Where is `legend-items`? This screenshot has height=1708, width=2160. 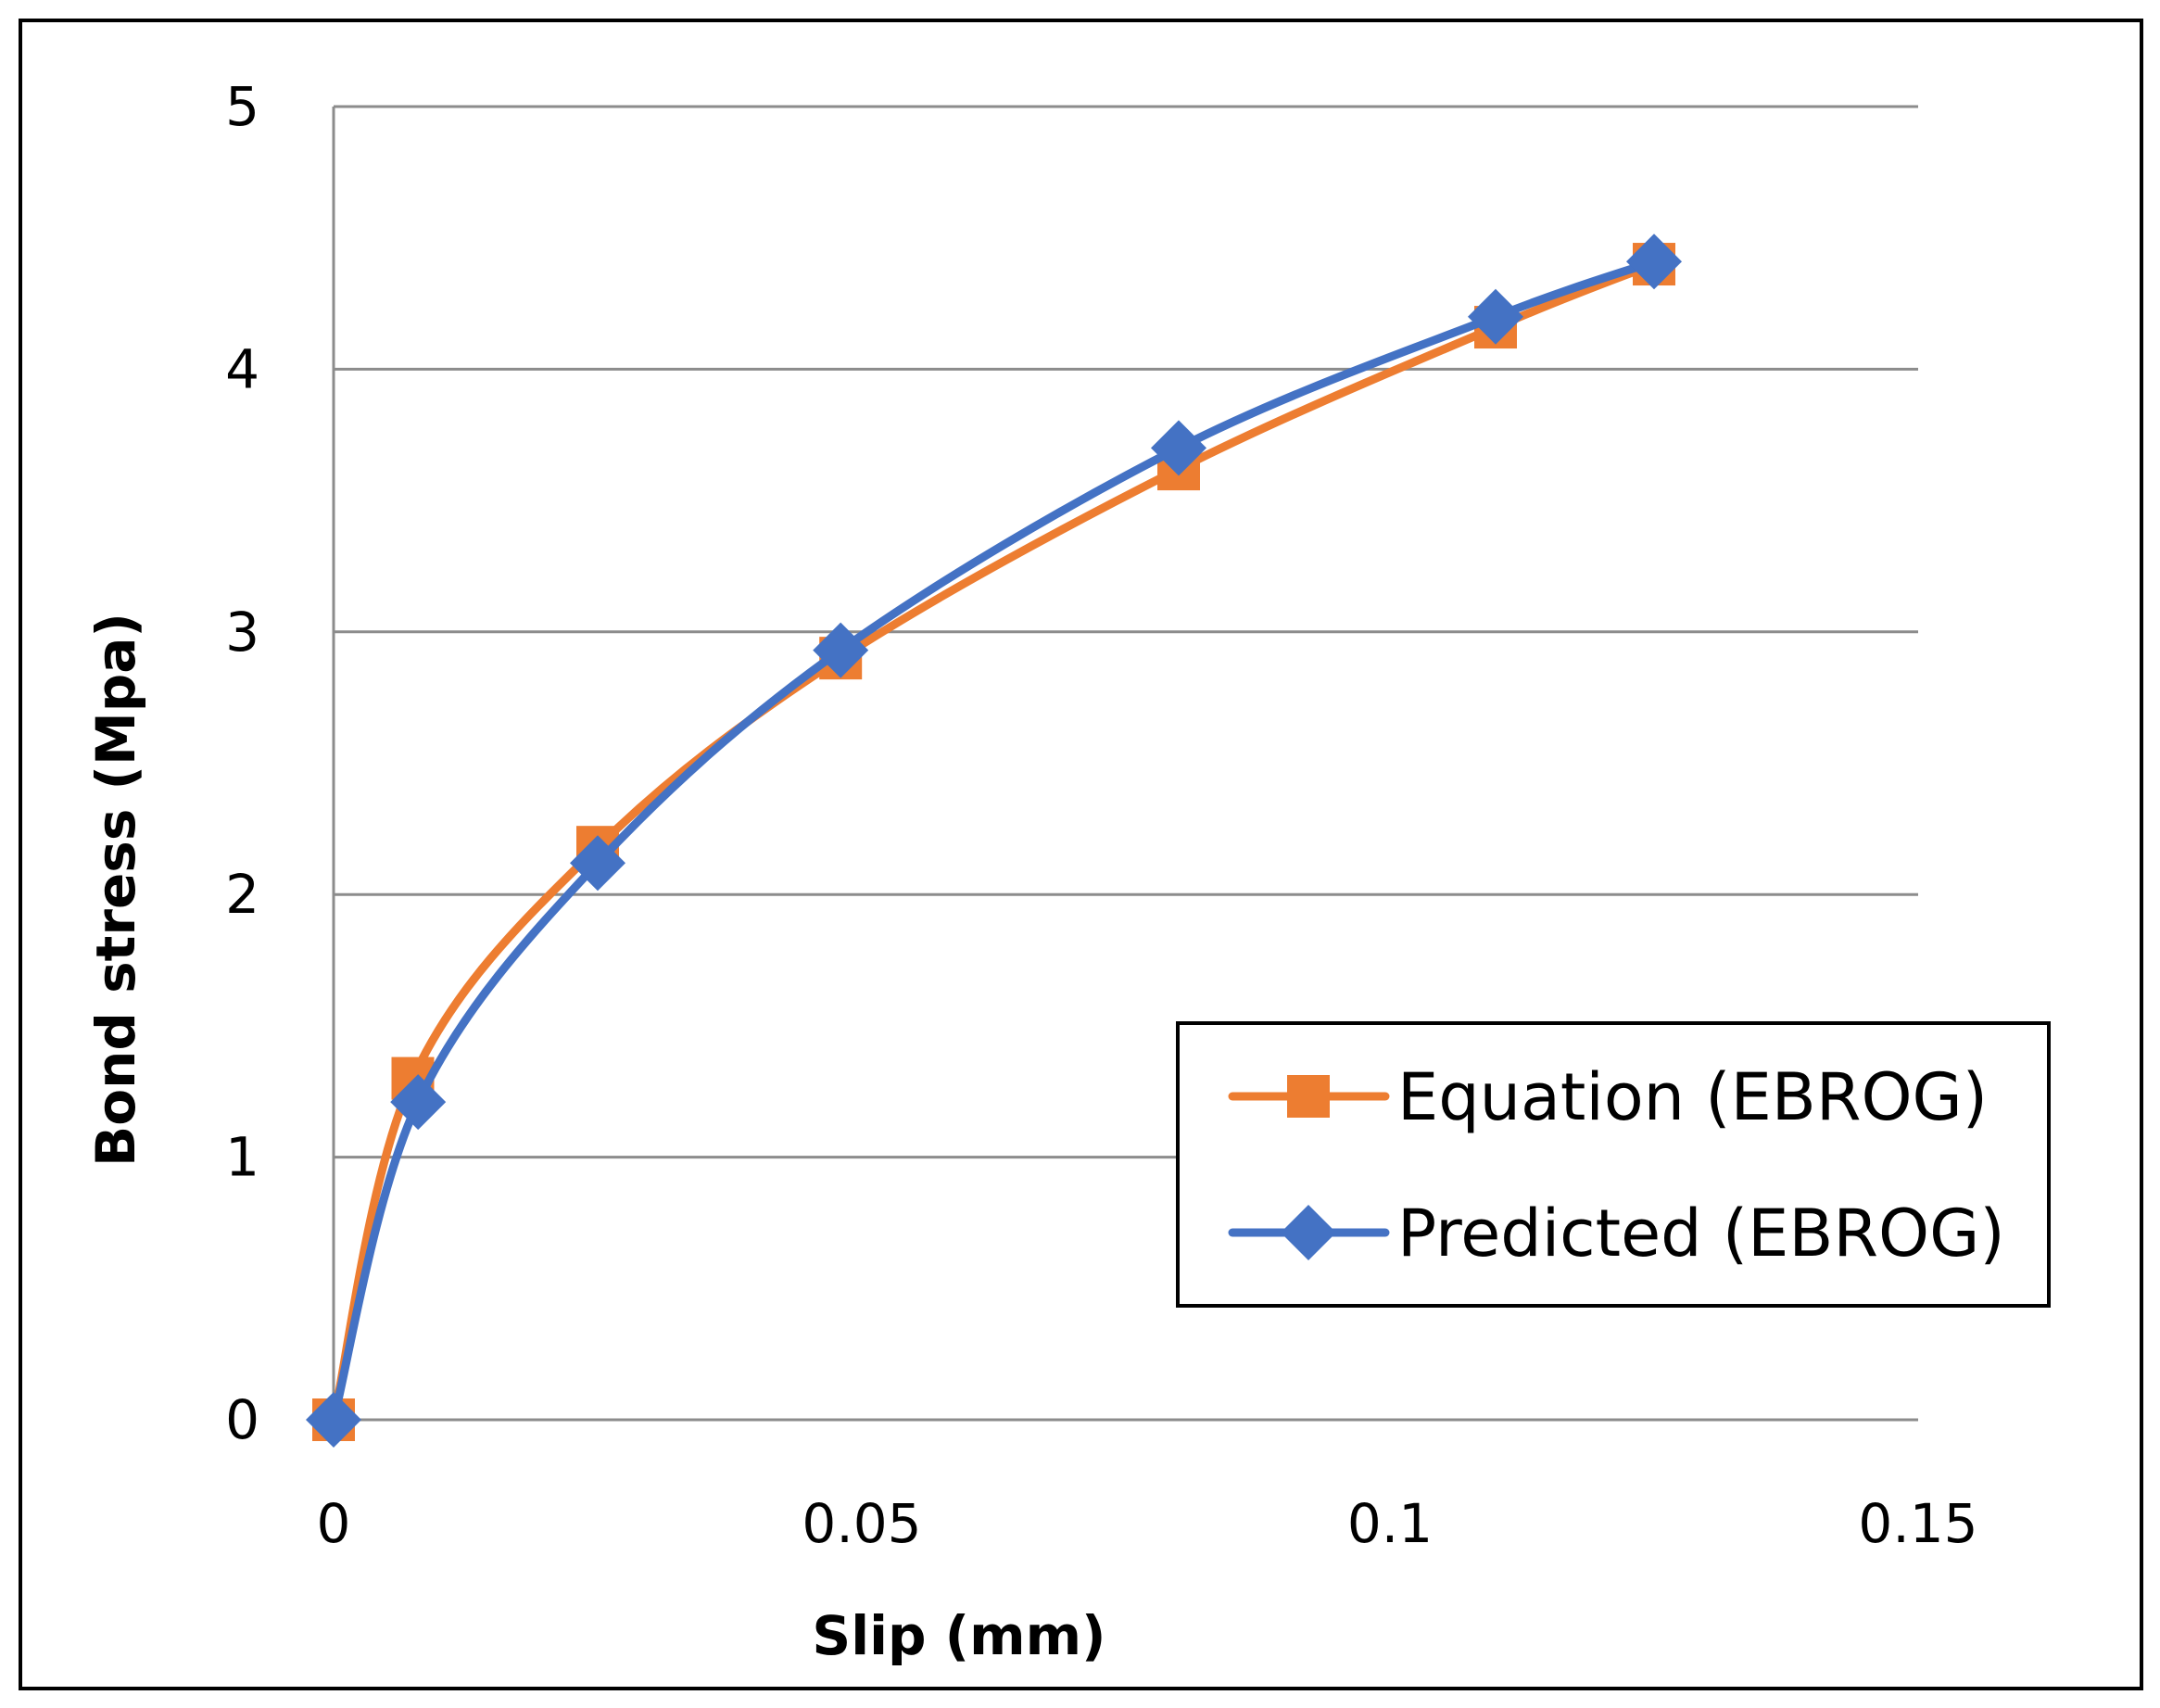 legend-items is located at coordinates (1309, 1167).